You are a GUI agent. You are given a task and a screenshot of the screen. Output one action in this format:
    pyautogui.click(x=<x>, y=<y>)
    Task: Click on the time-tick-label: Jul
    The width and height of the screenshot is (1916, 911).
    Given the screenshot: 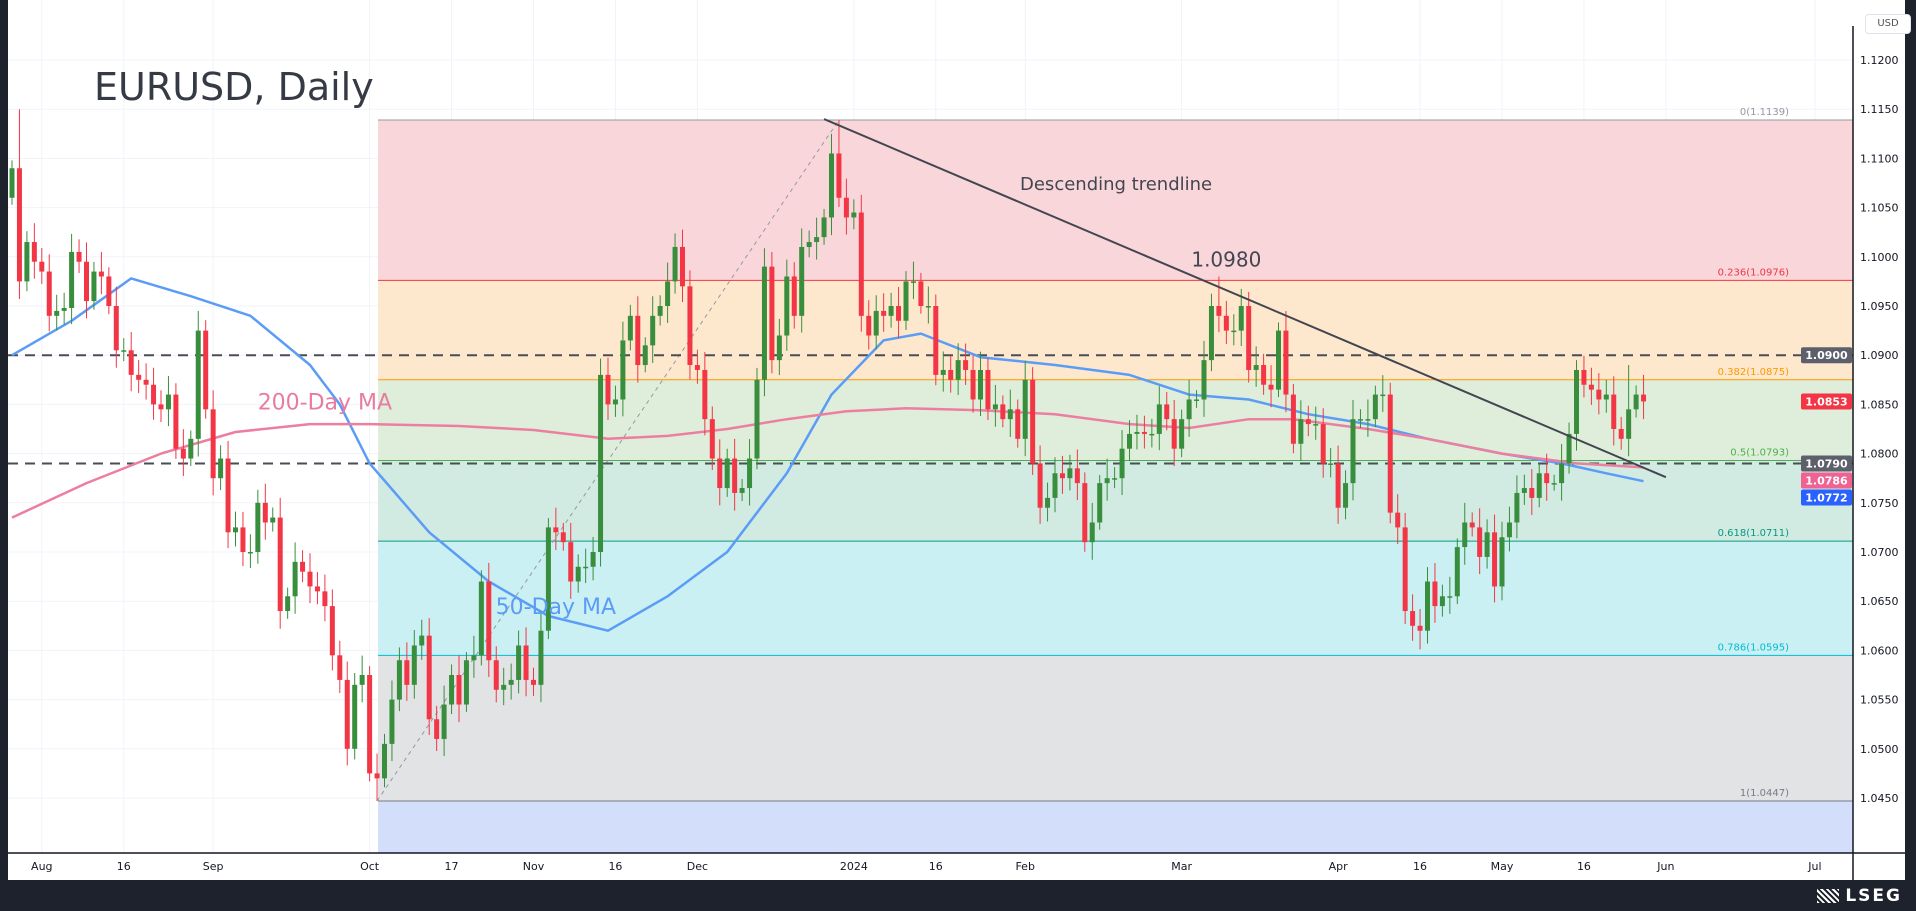 What is the action you would take?
    pyautogui.click(x=1814, y=866)
    